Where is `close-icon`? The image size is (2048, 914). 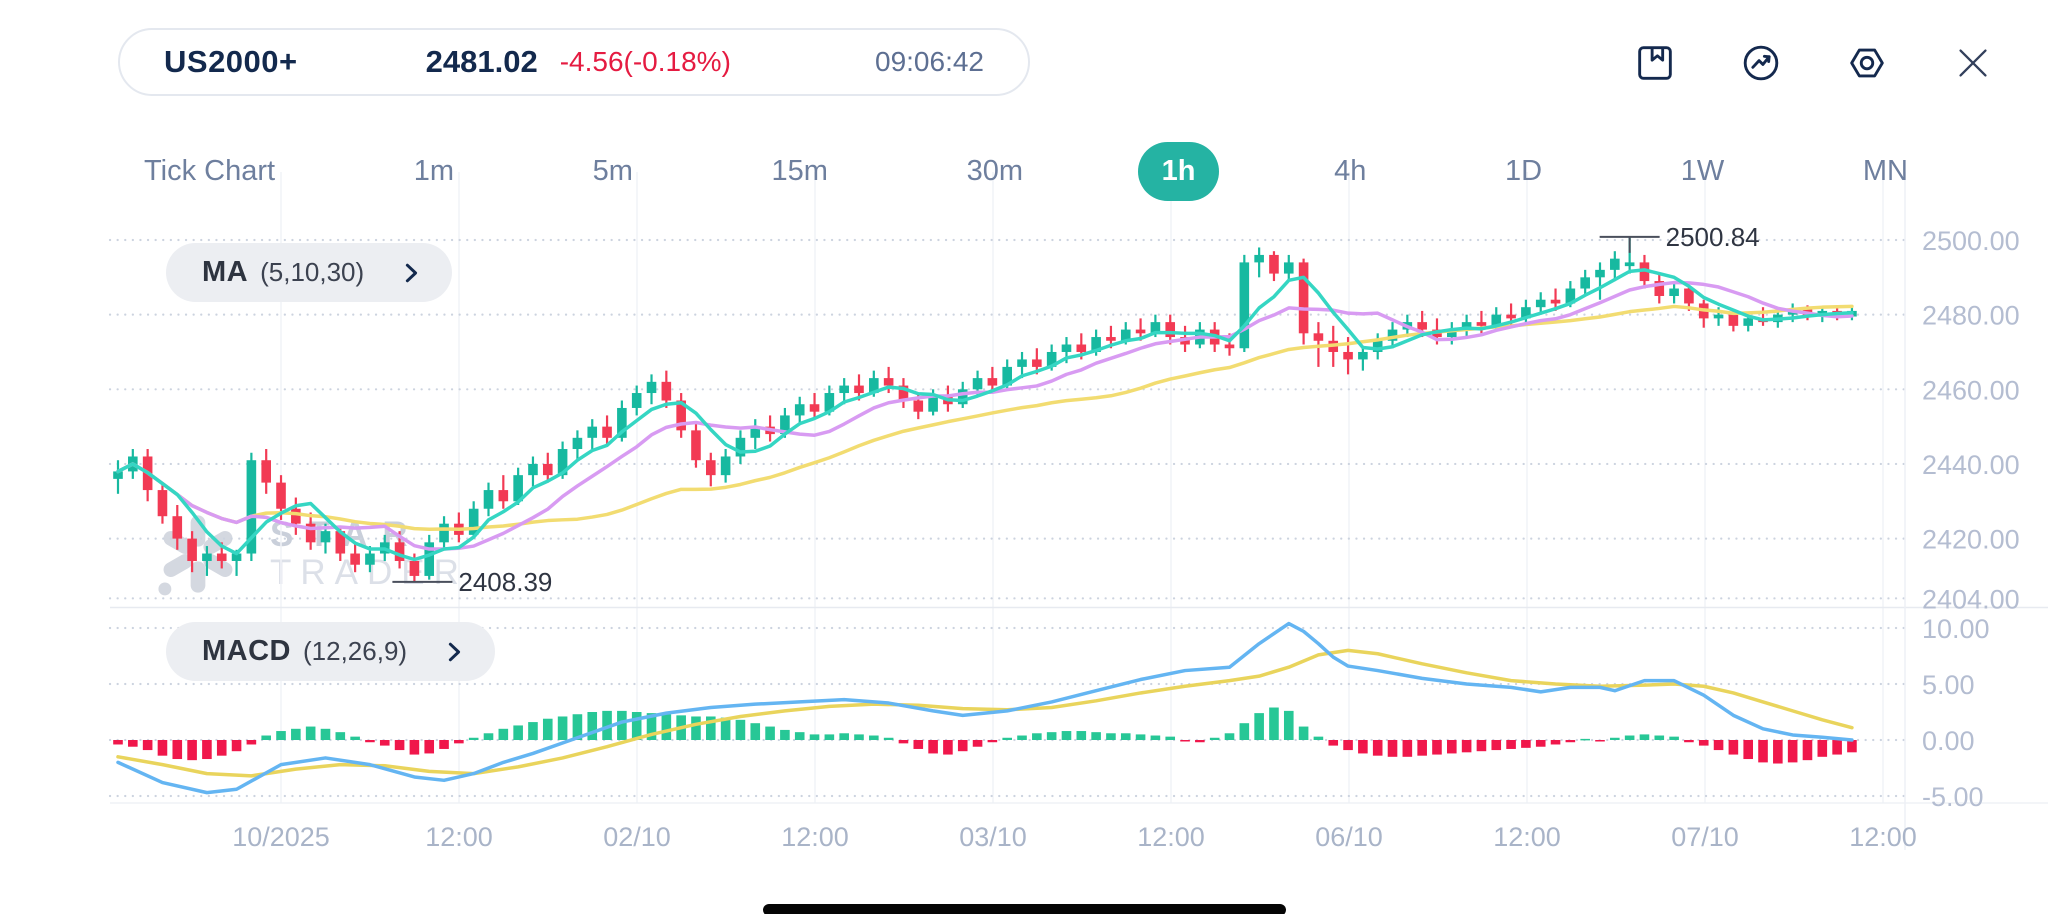 close-icon is located at coordinates (1973, 63).